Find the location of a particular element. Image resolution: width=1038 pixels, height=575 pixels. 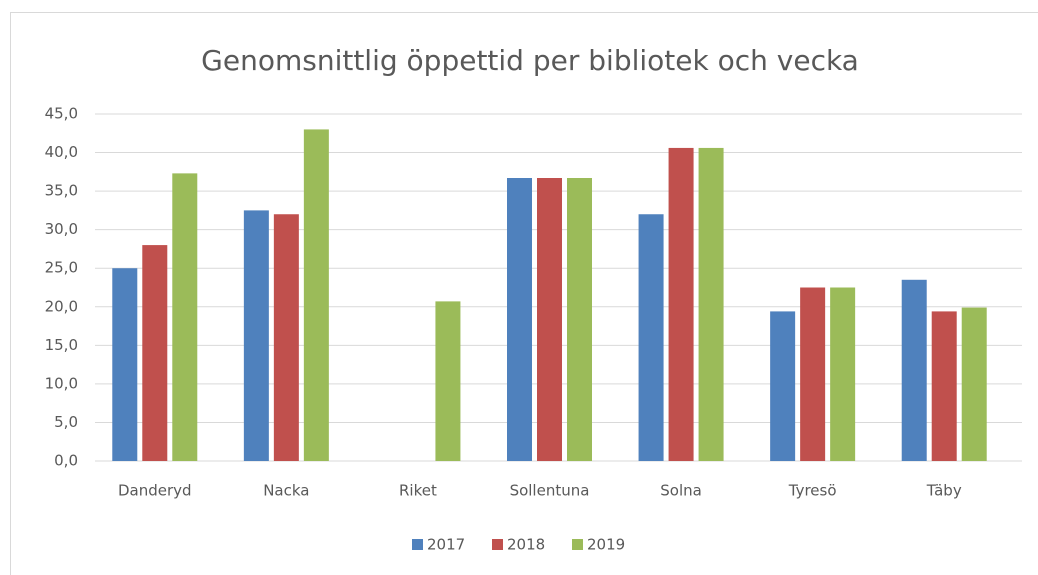

y-tick-label: 10,0 is located at coordinates (61, 383).